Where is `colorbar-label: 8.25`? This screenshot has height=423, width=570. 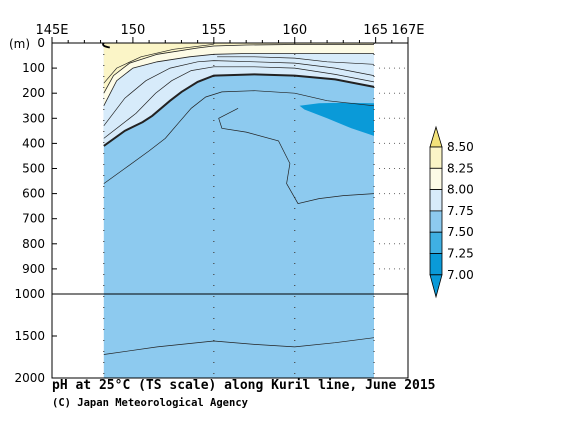 colorbar-label: 8.25 is located at coordinates (460, 168).